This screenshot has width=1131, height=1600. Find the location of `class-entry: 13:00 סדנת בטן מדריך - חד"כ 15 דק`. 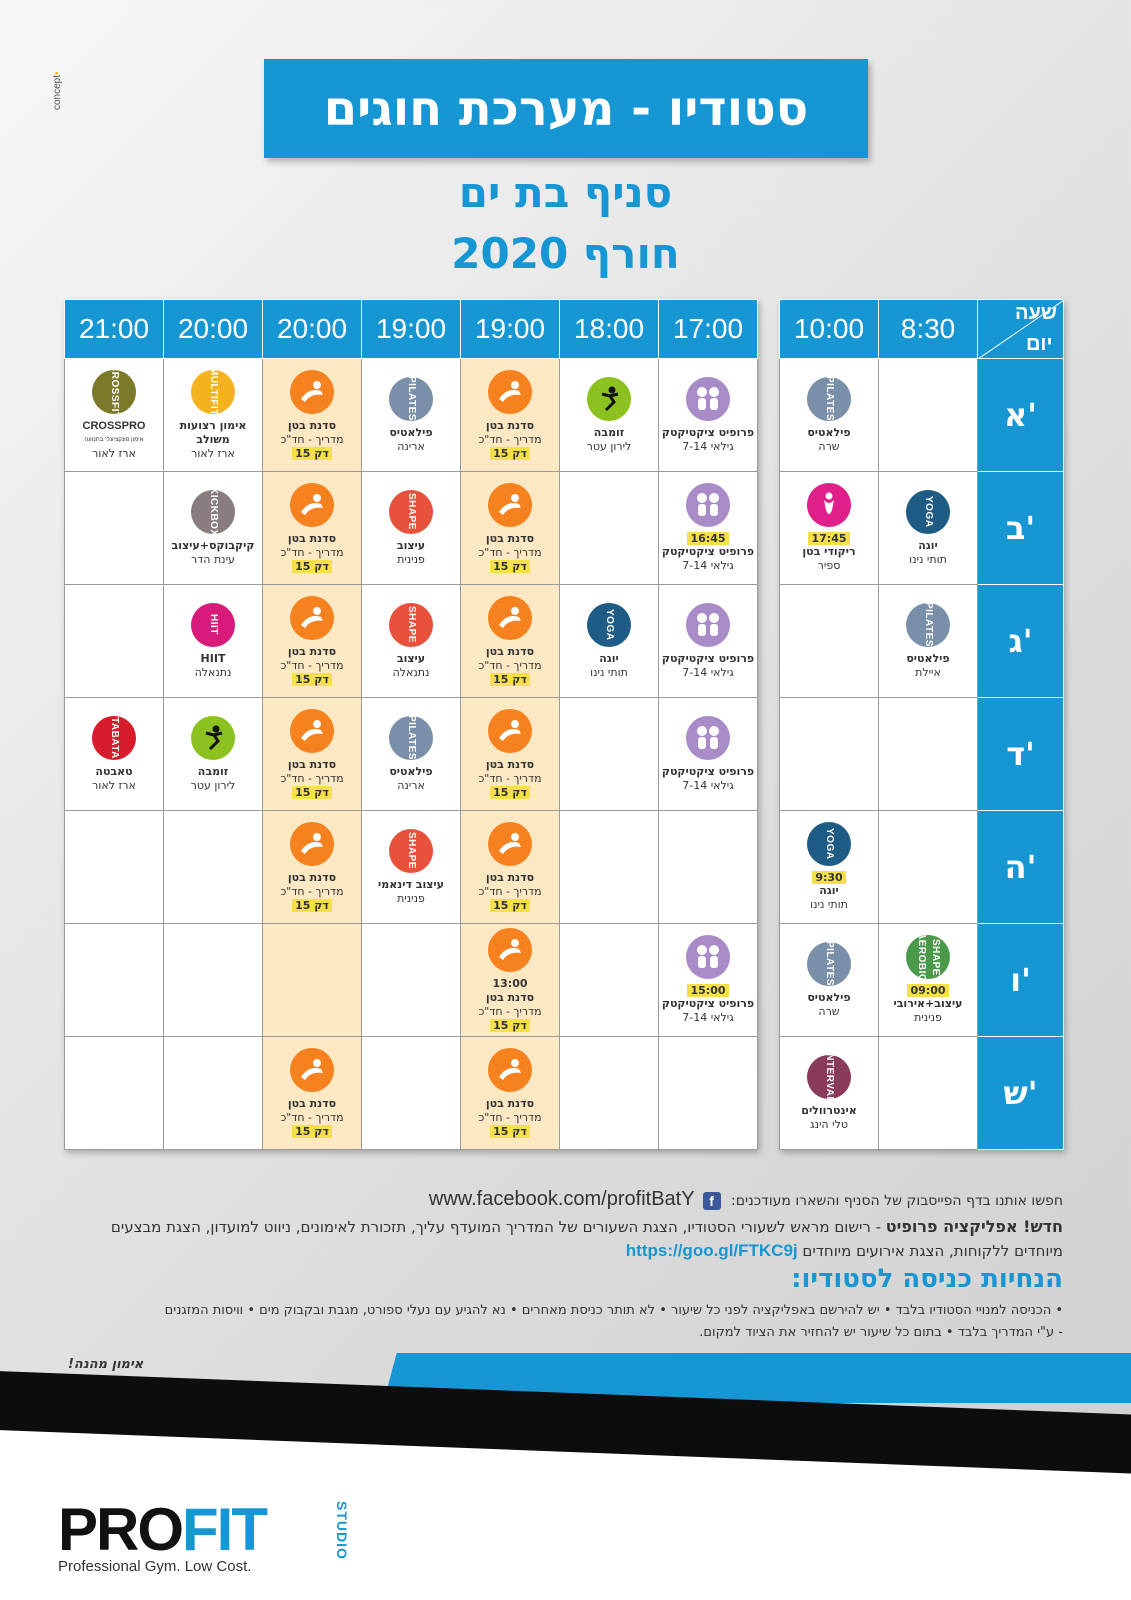

class-entry: 13:00 סדנת בטן מדריך - חד"כ 15 דק is located at coordinates (510, 980).